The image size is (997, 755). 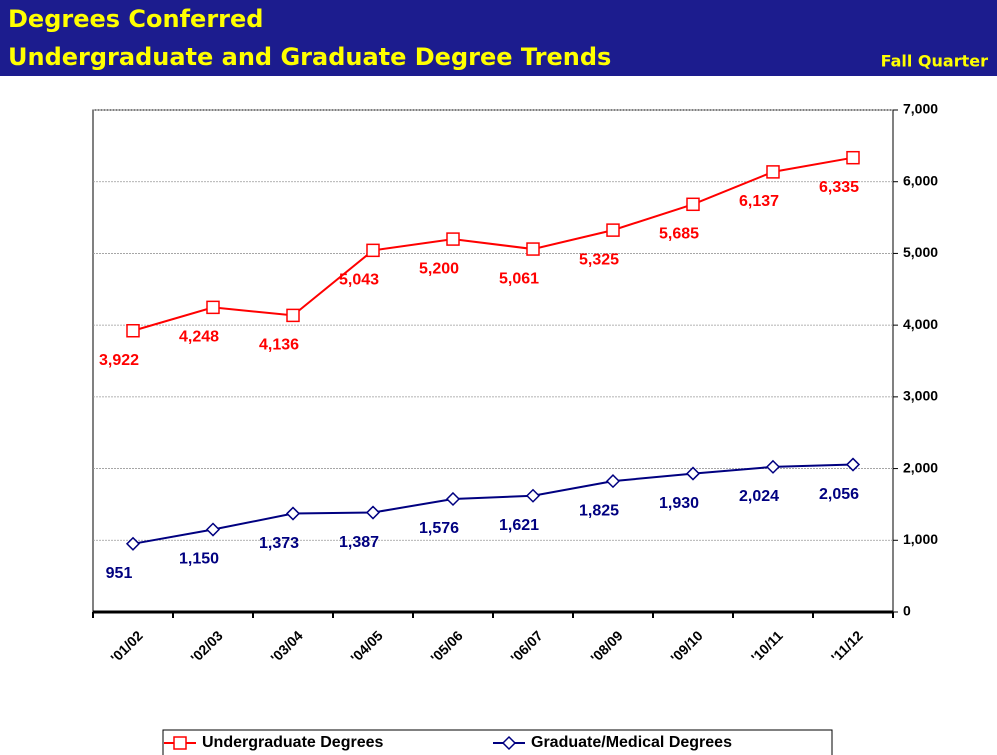 What do you see at coordinates (126, 646) in the screenshot?
I see `x-tick-label: '01/02` at bounding box center [126, 646].